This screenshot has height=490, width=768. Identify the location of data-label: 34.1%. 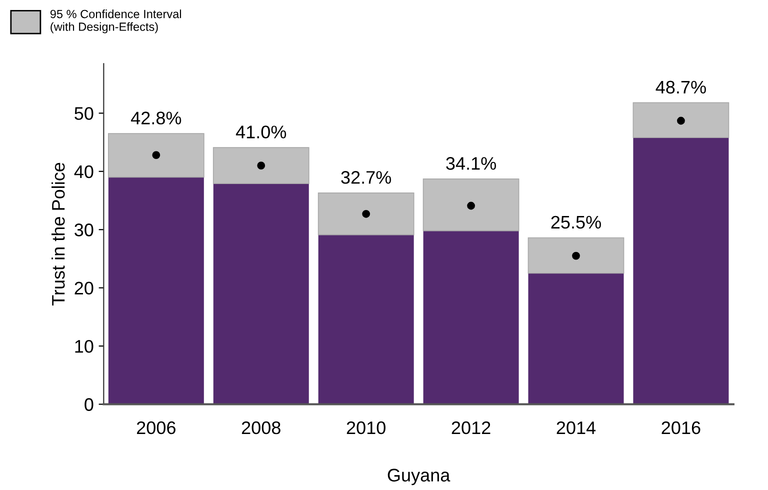
(471, 163).